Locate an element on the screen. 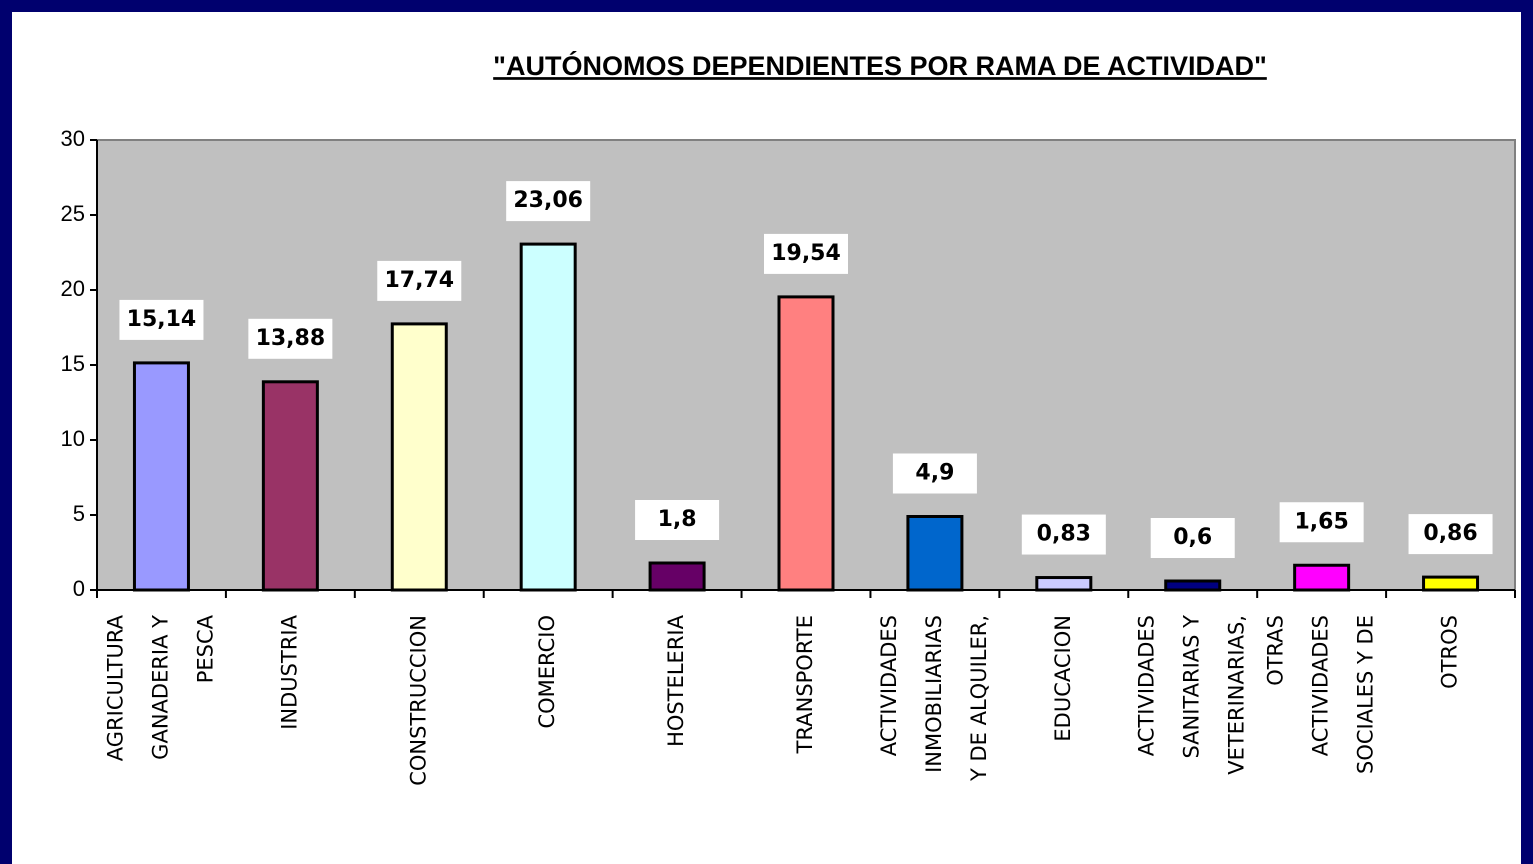  value-label: 17,74 is located at coordinates (419, 280).